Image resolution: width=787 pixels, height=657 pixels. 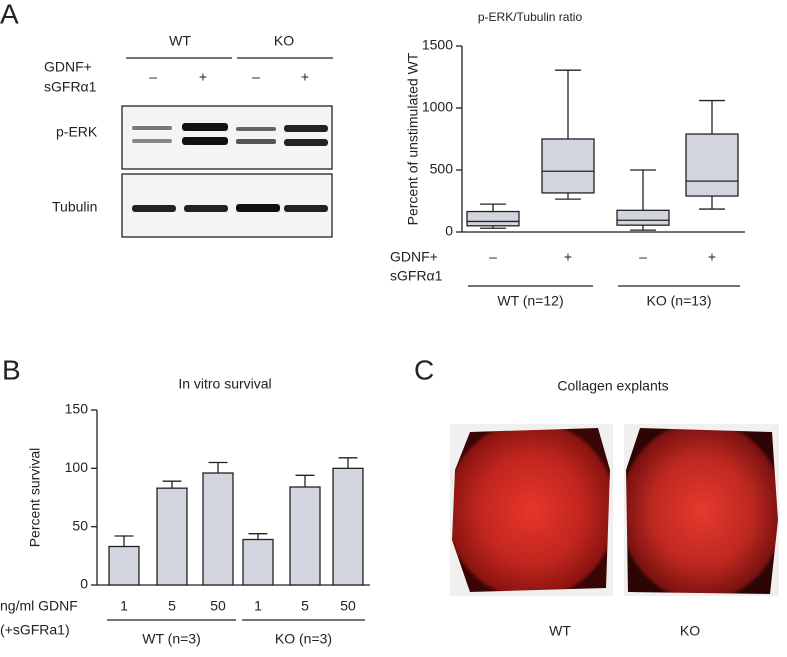 I want to click on y-tick-label: 50, so click(x=80, y=525).